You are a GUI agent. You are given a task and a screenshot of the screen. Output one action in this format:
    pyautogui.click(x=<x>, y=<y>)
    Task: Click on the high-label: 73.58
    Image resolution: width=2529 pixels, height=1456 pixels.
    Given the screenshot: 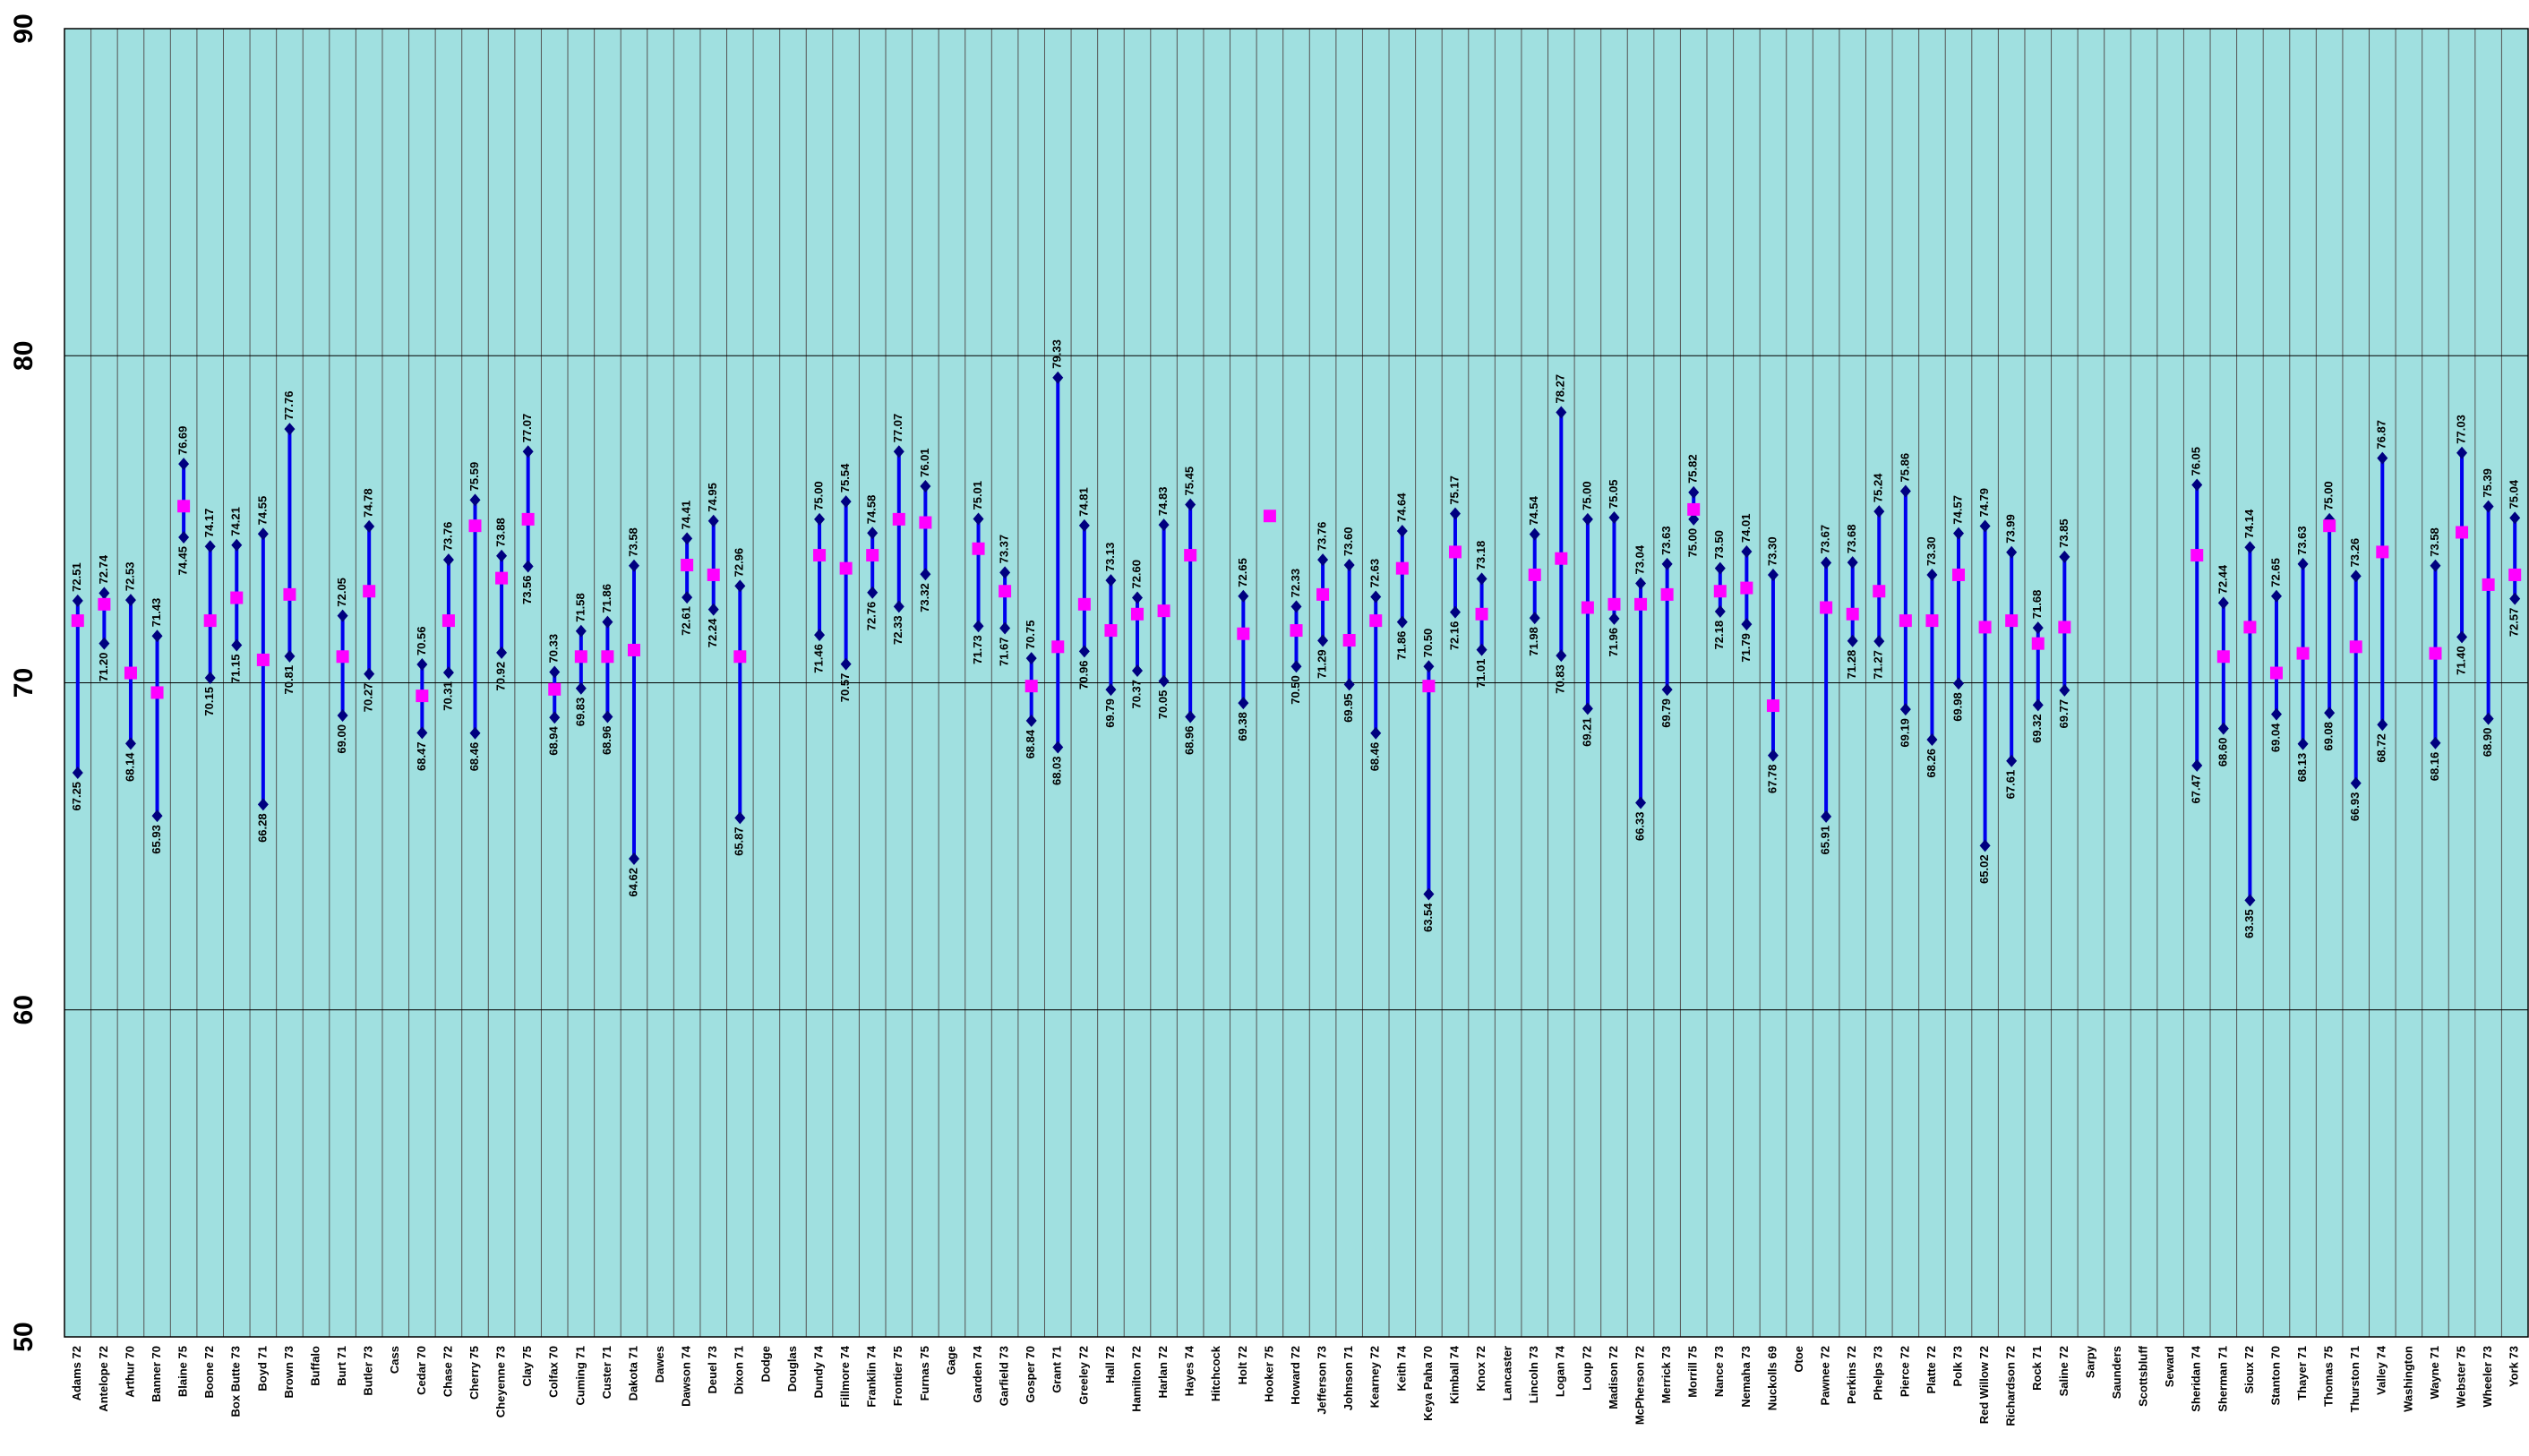 What is the action you would take?
    pyautogui.click(x=2434, y=542)
    